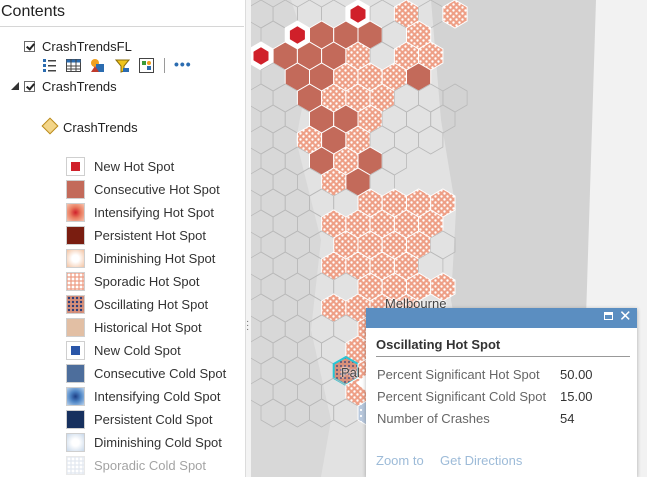  I want to click on popup-divider, so click(503, 356).